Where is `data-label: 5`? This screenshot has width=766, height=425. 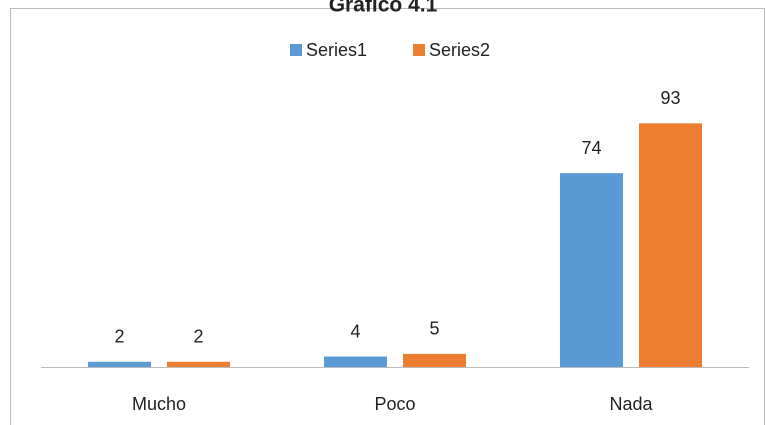
data-label: 5 is located at coordinates (434, 329).